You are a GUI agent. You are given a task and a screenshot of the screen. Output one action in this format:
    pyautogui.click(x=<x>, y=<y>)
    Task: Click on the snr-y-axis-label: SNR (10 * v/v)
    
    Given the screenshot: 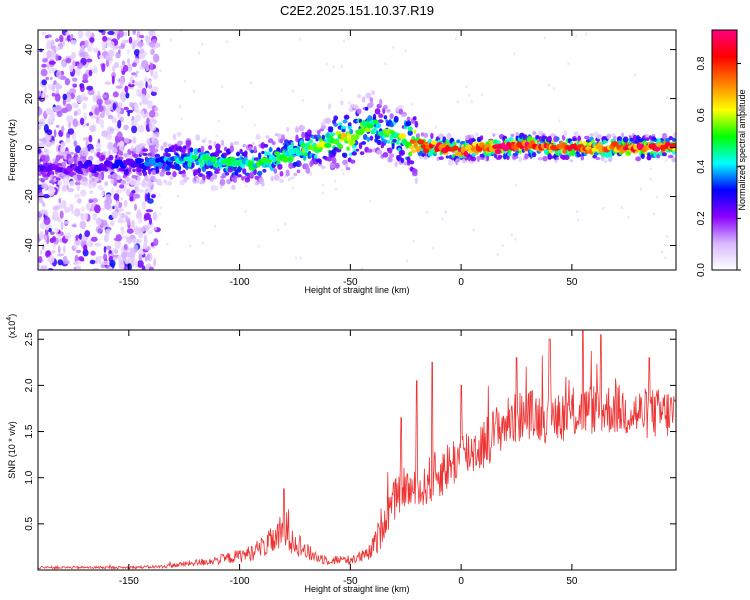 What is the action you would take?
    pyautogui.click(x=12, y=450)
    